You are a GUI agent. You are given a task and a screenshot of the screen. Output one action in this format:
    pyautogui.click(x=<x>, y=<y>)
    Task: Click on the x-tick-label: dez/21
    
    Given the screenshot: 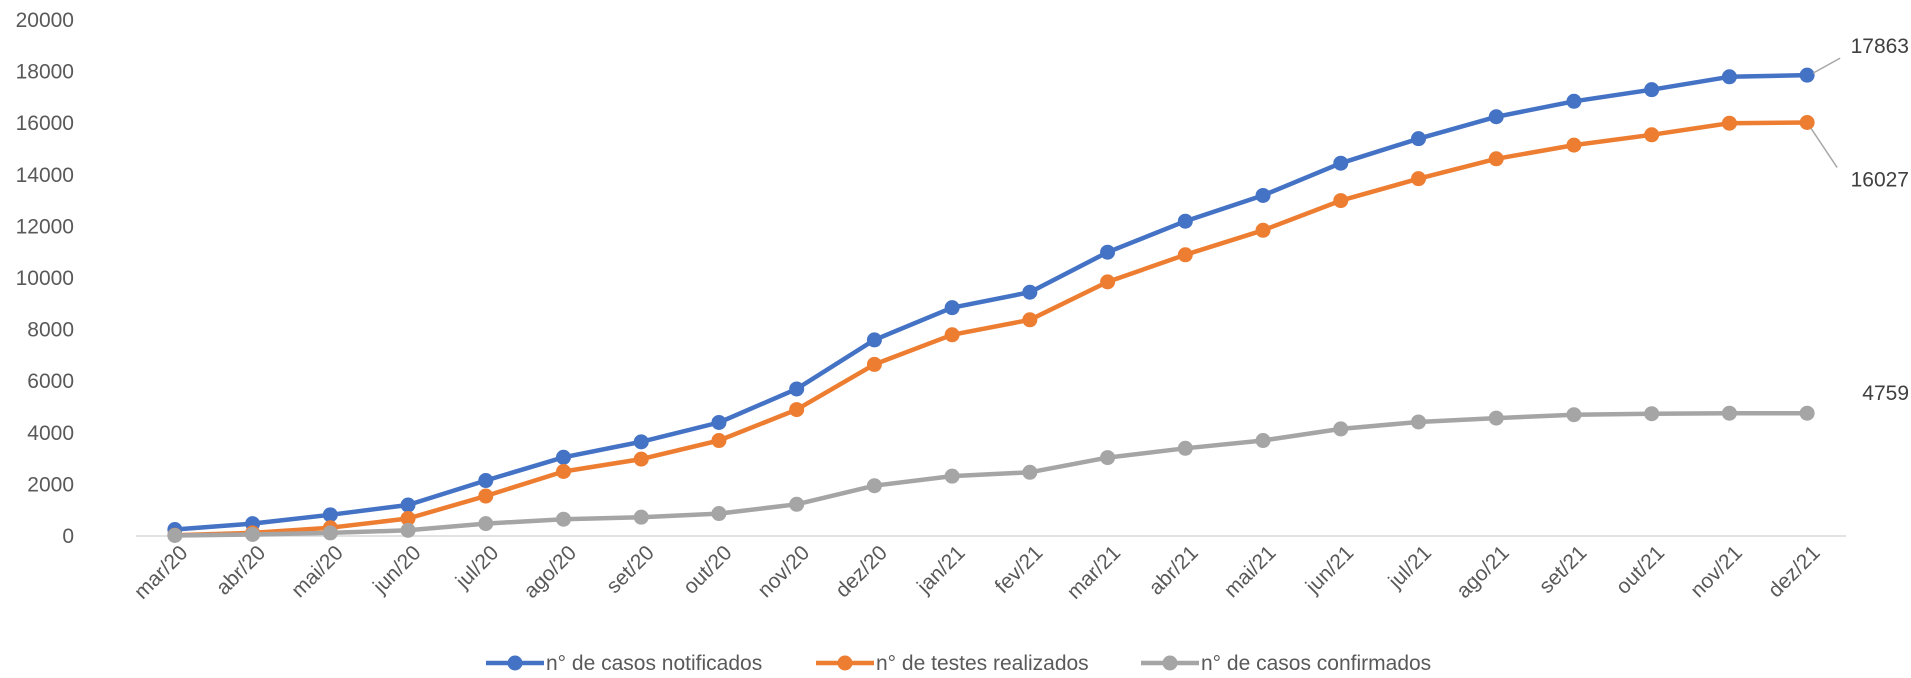 What is the action you would take?
    pyautogui.click(x=1794, y=571)
    